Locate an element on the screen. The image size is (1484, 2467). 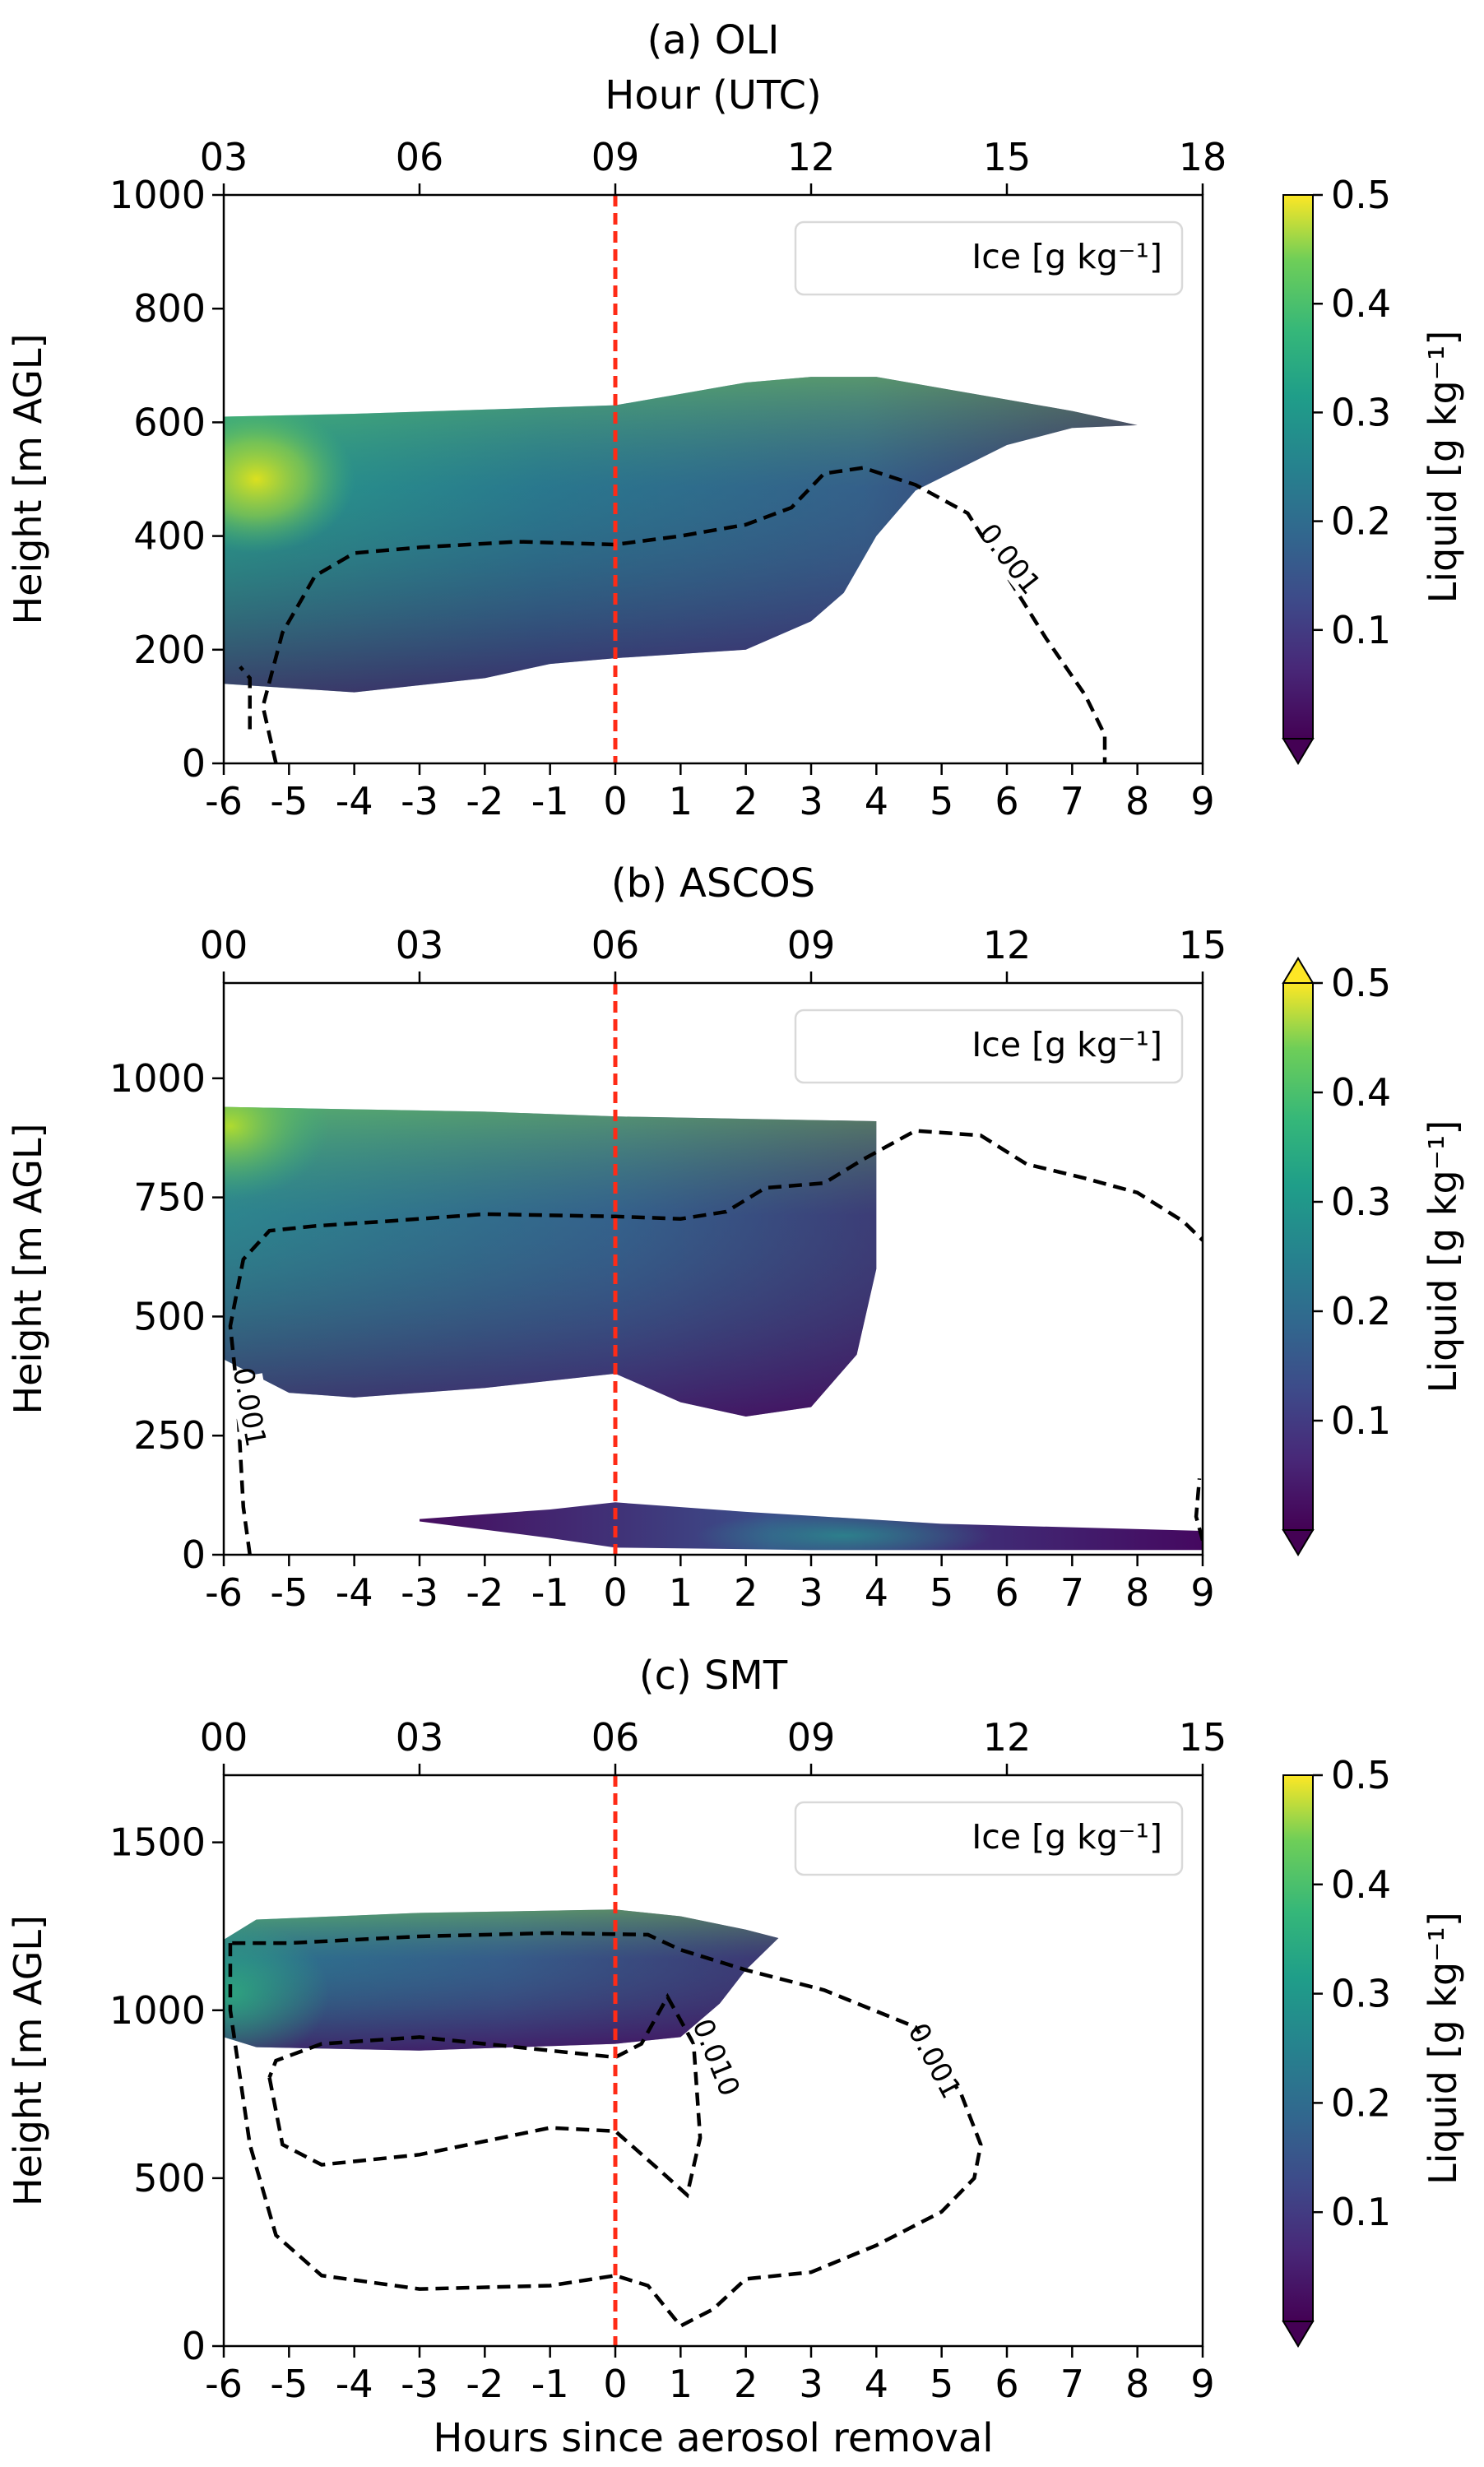
y-tick-label: 800 is located at coordinates (169, 309).